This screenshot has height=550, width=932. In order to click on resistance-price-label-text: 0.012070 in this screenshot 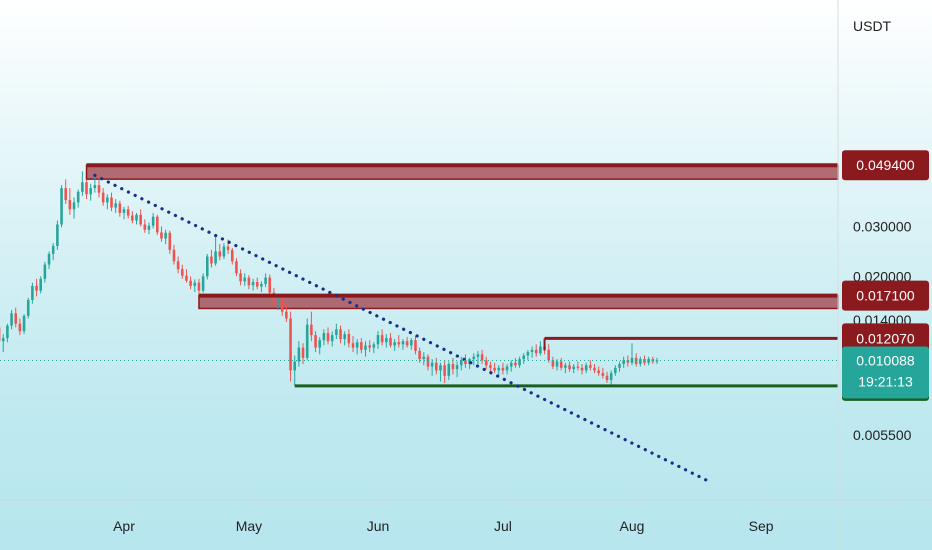, I will do `click(885, 338)`.